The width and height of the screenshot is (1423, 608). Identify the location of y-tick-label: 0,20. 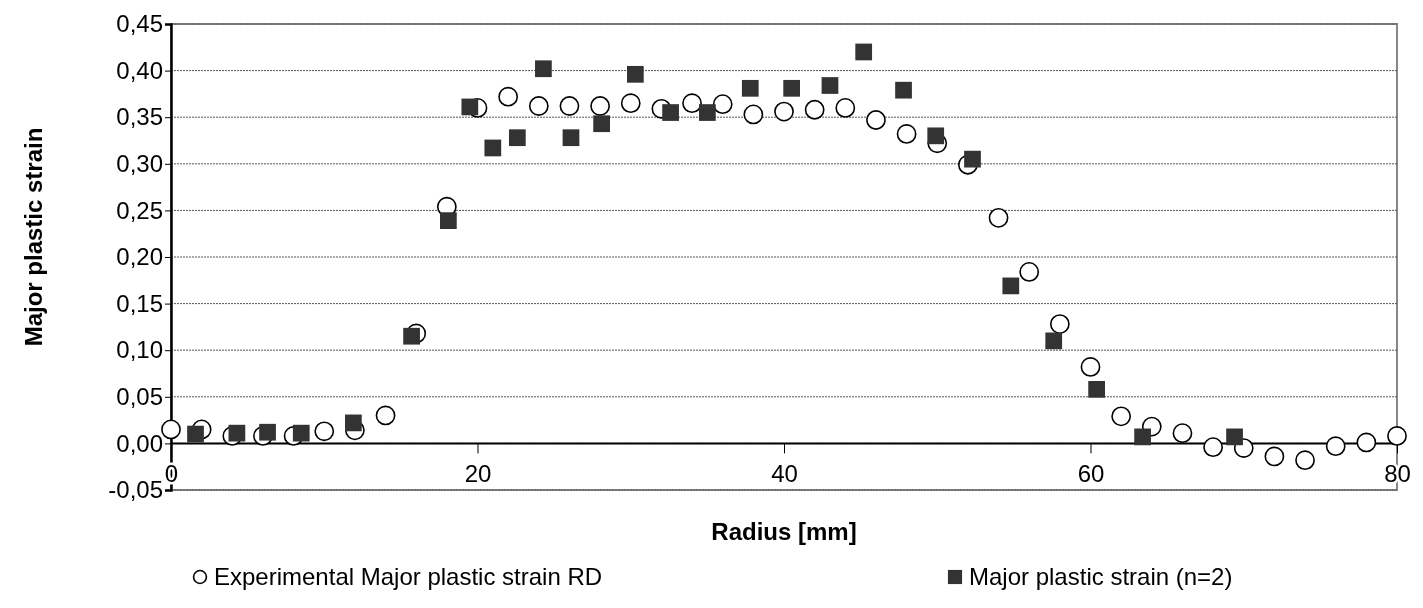
(139, 257).